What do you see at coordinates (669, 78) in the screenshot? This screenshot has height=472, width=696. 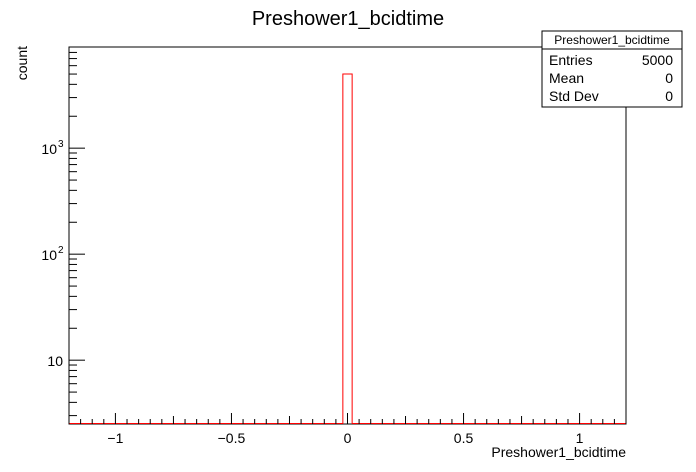 I see `stats-value-mean: 0` at bounding box center [669, 78].